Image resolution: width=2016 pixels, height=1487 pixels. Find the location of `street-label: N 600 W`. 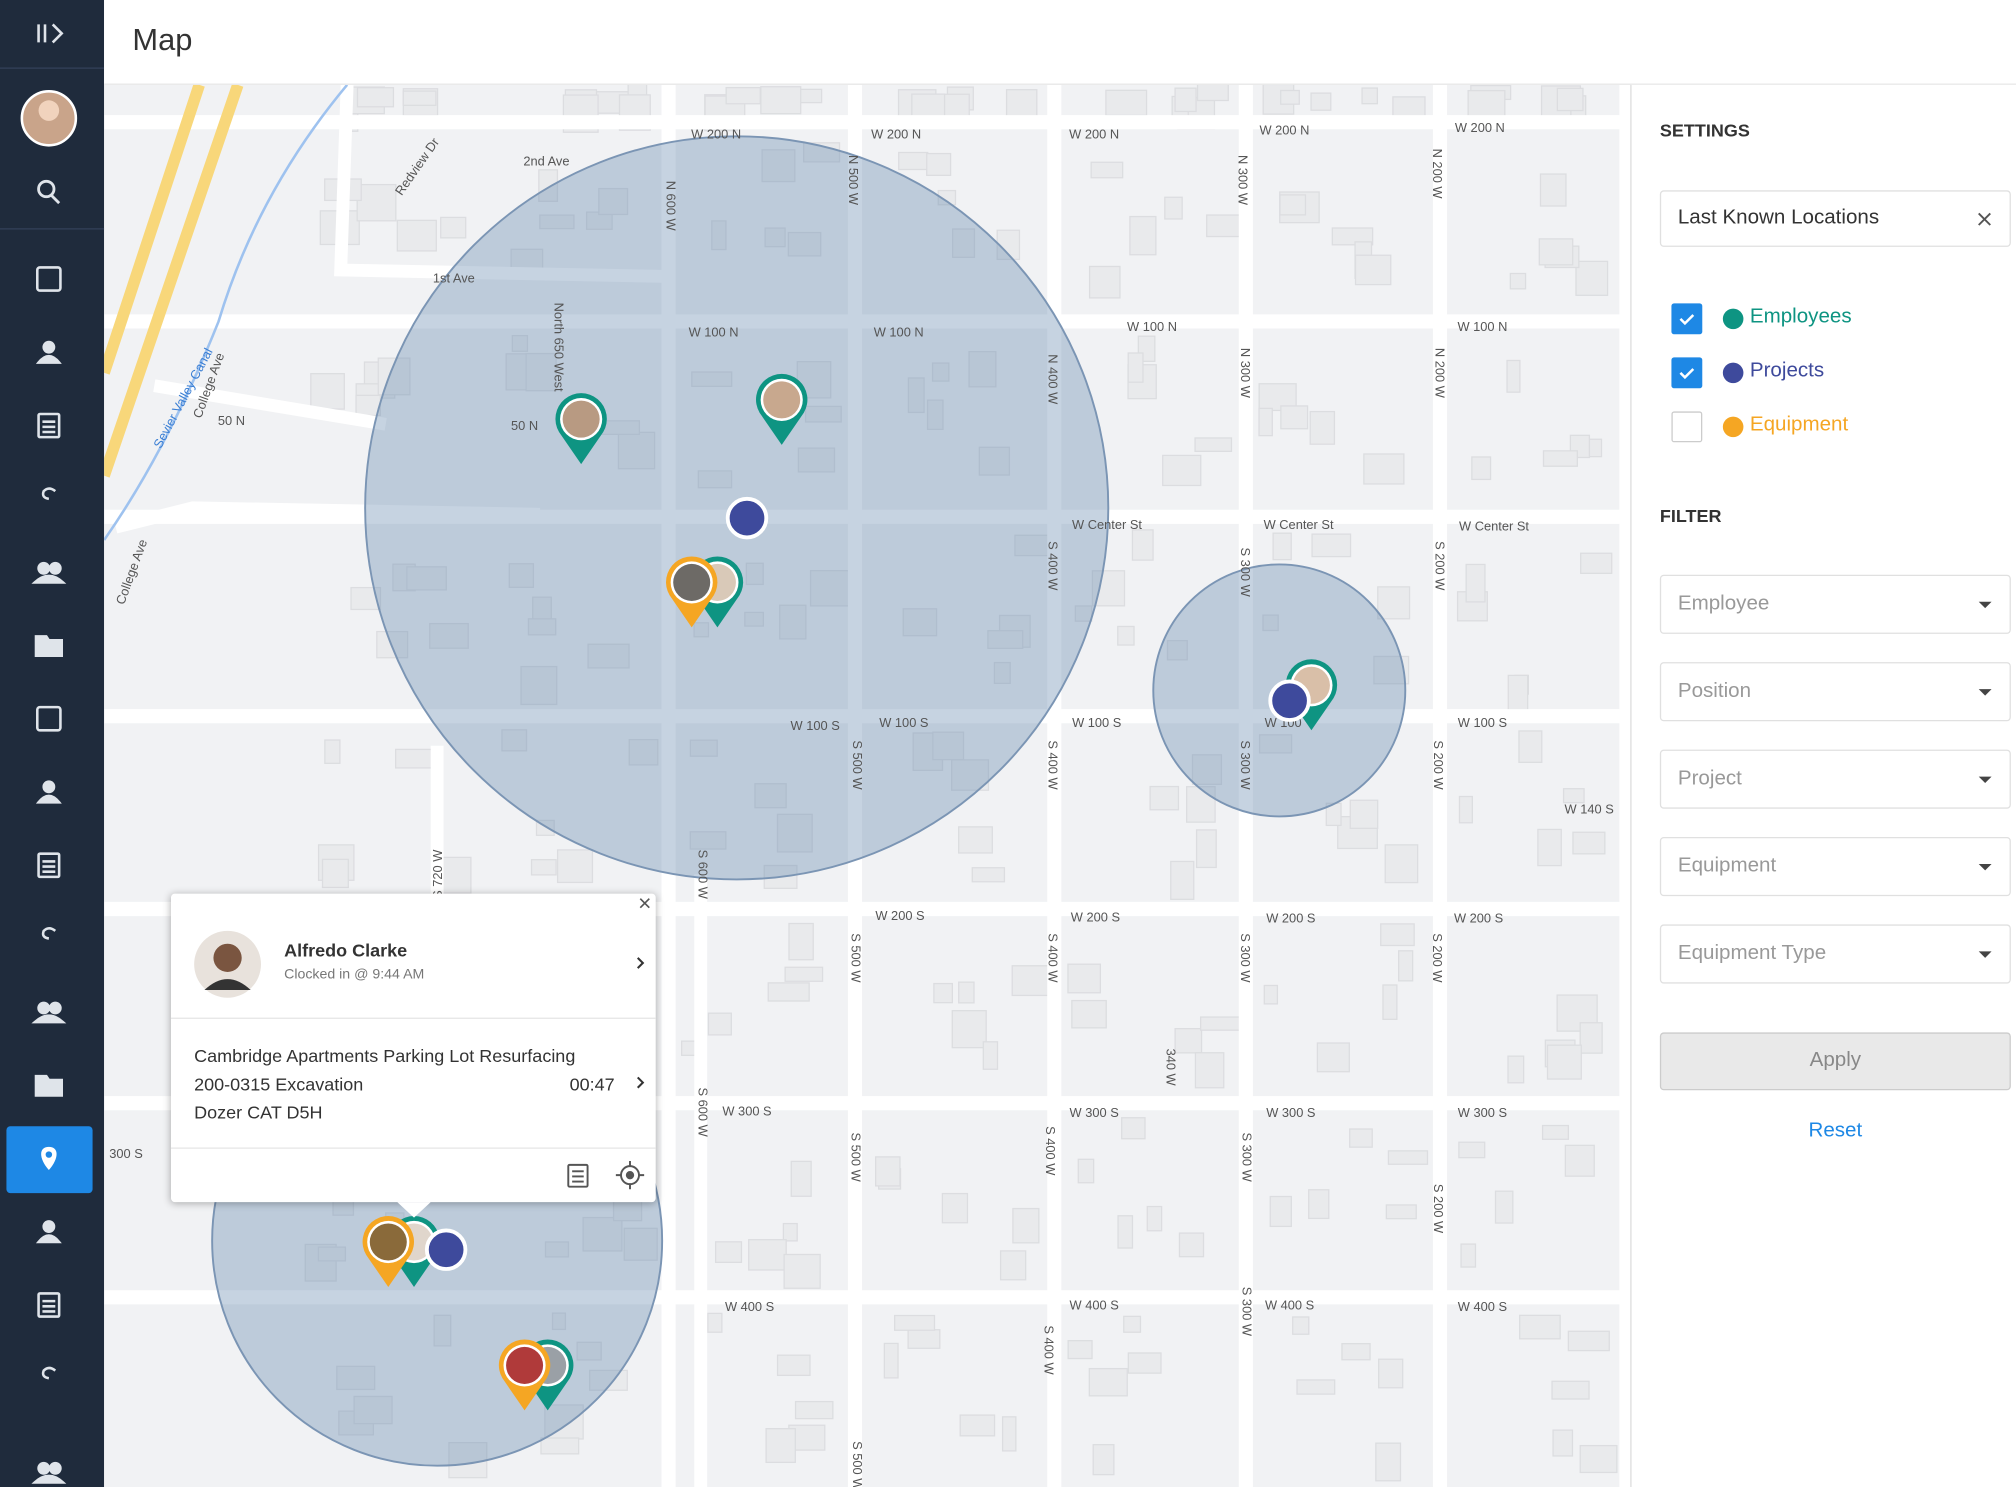

street-label: N 600 W is located at coordinates (670, 206).